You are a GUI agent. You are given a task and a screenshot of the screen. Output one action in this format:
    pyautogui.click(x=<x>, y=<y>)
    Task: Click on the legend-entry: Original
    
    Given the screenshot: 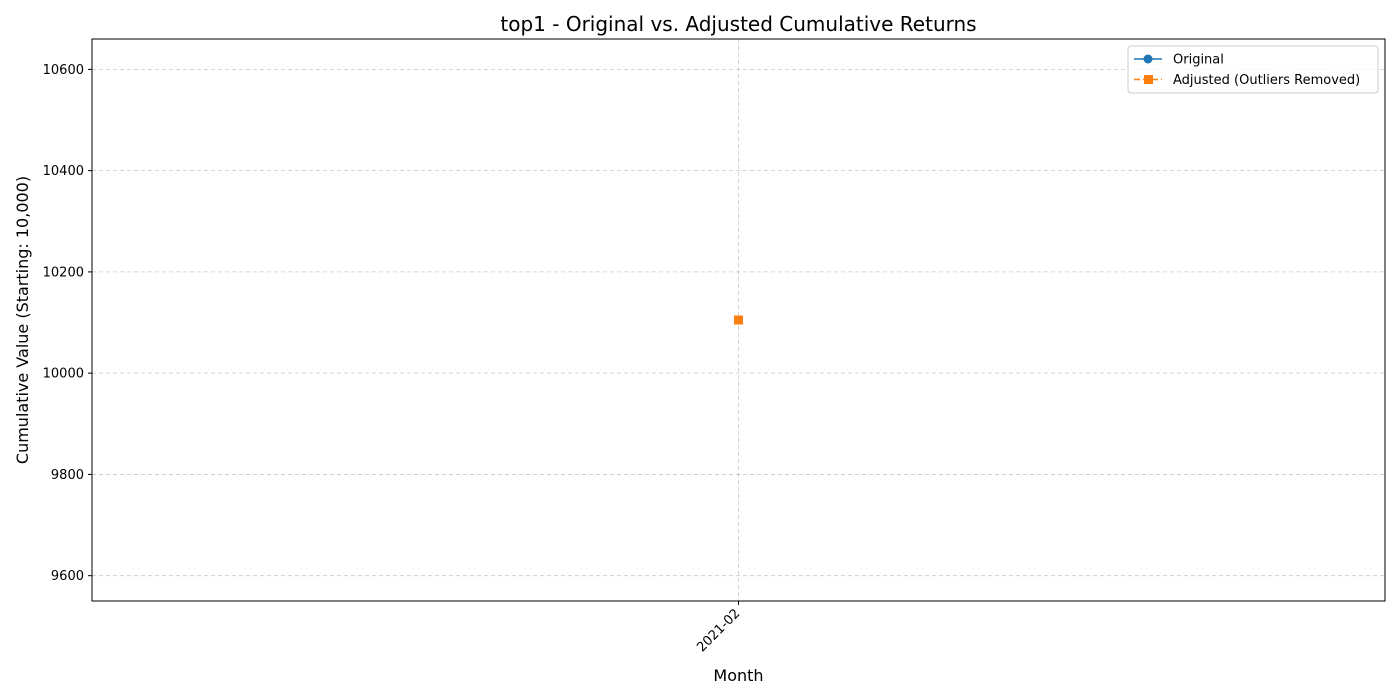 What is the action you would take?
    pyautogui.click(x=1179, y=60)
    